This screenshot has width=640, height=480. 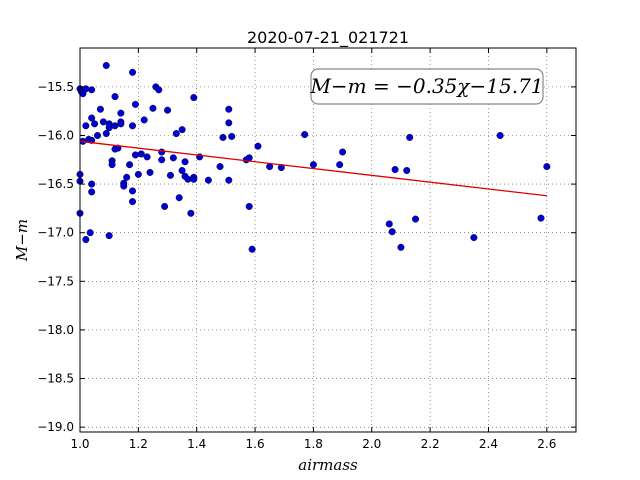 What do you see at coordinates (55, 87) in the screenshot?
I see `y-tick-label: −15.5` at bounding box center [55, 87].